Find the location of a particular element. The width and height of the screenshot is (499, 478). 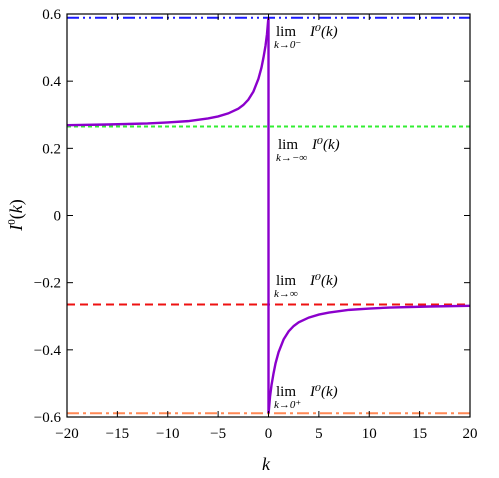

annot-sub: k→−∞ is located at coordinates (291, 158).